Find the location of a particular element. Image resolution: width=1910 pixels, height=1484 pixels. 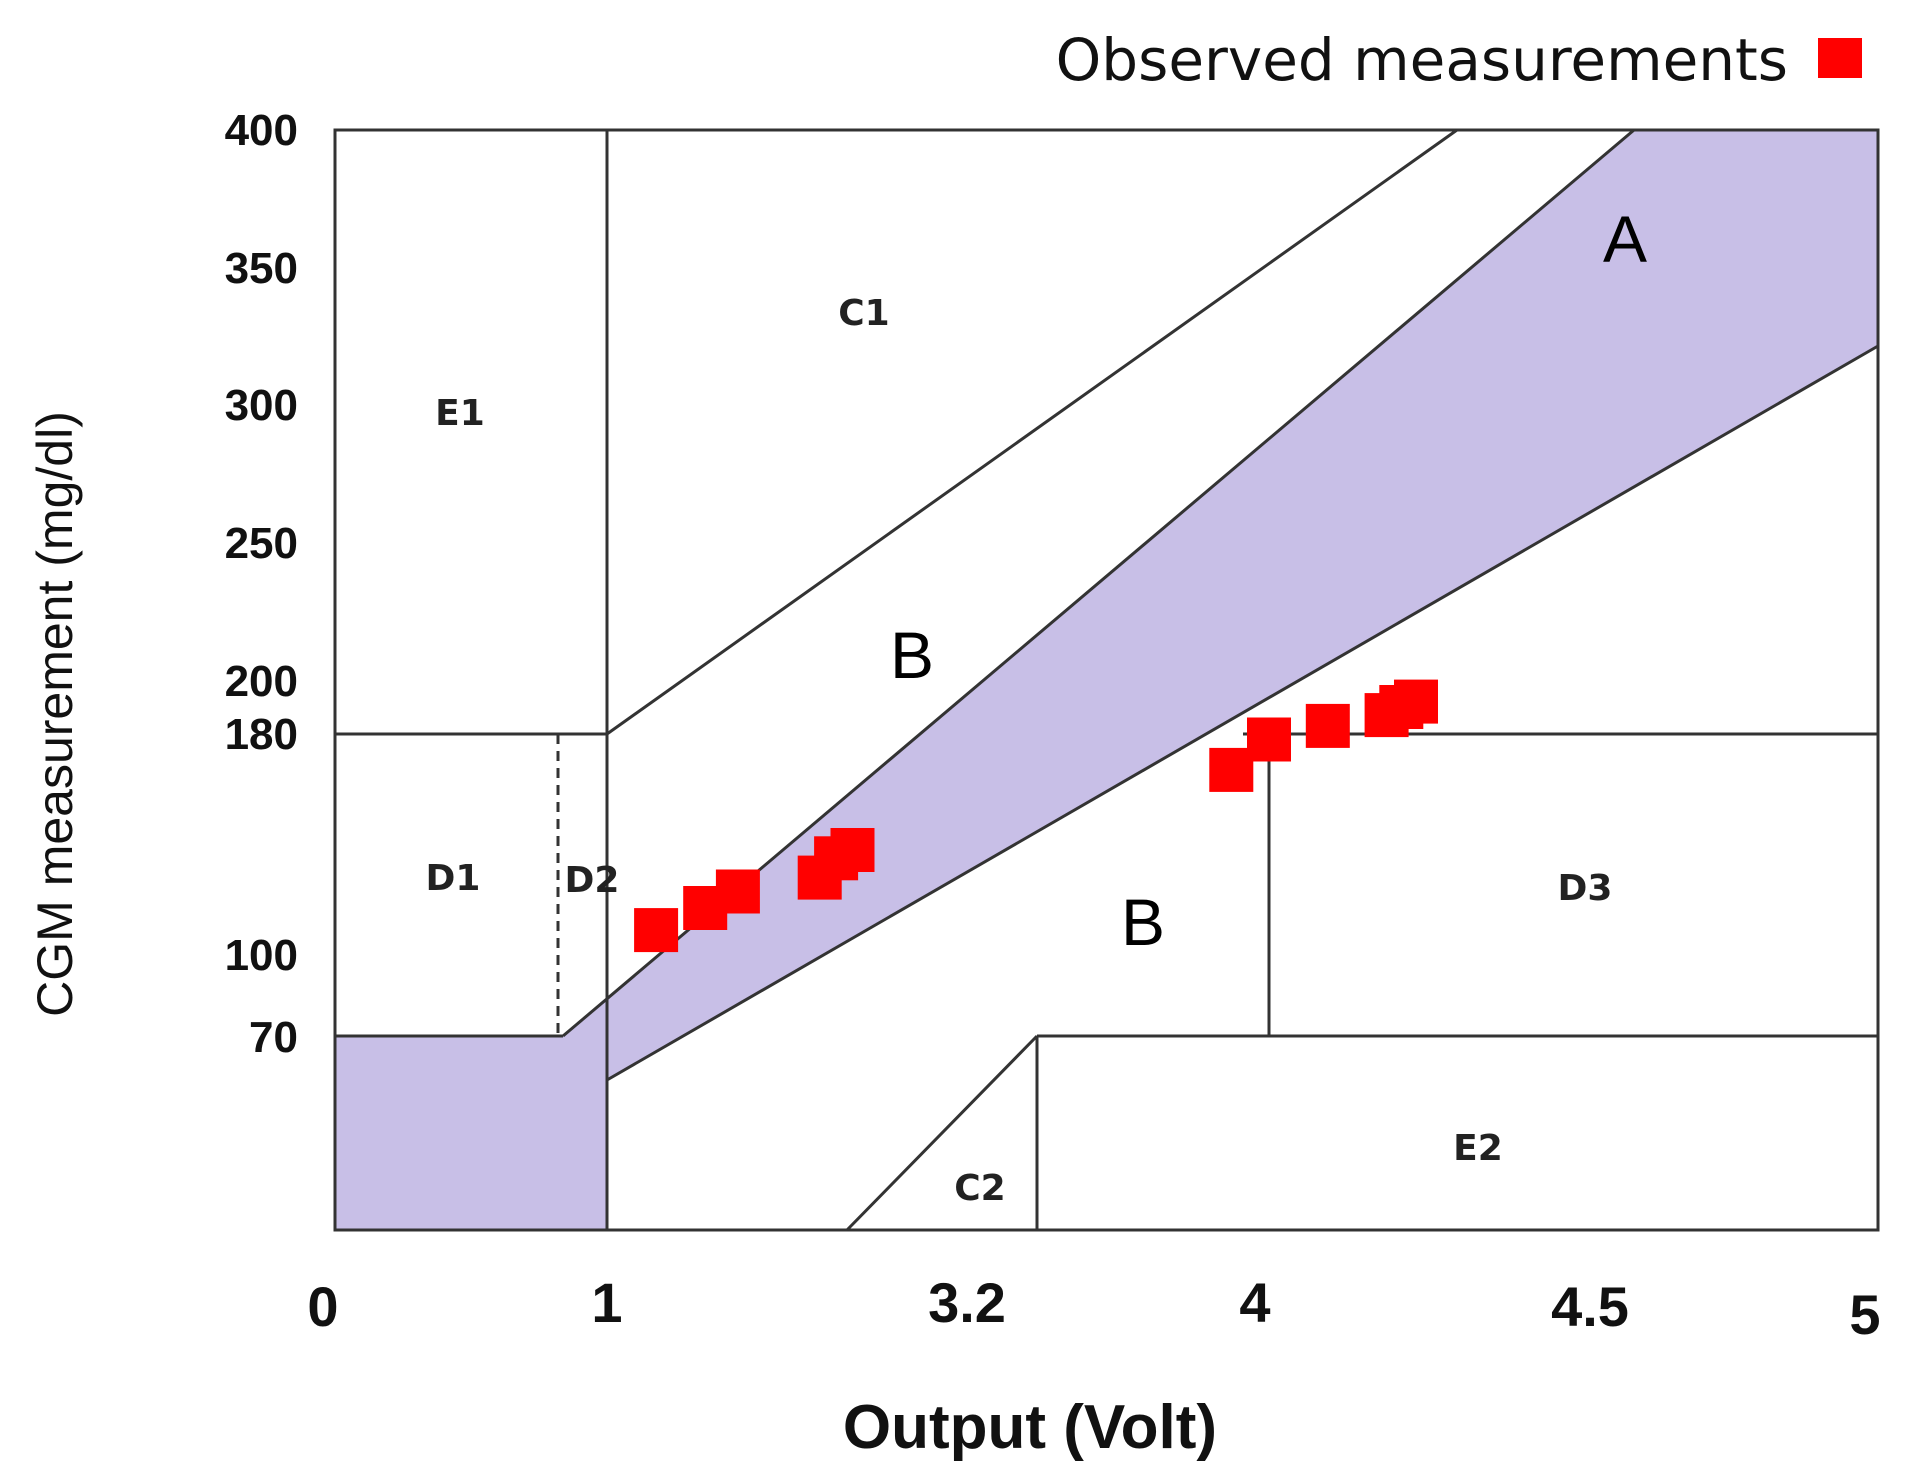

zone-label-d1: D1 is located at coordinates (453, 878).